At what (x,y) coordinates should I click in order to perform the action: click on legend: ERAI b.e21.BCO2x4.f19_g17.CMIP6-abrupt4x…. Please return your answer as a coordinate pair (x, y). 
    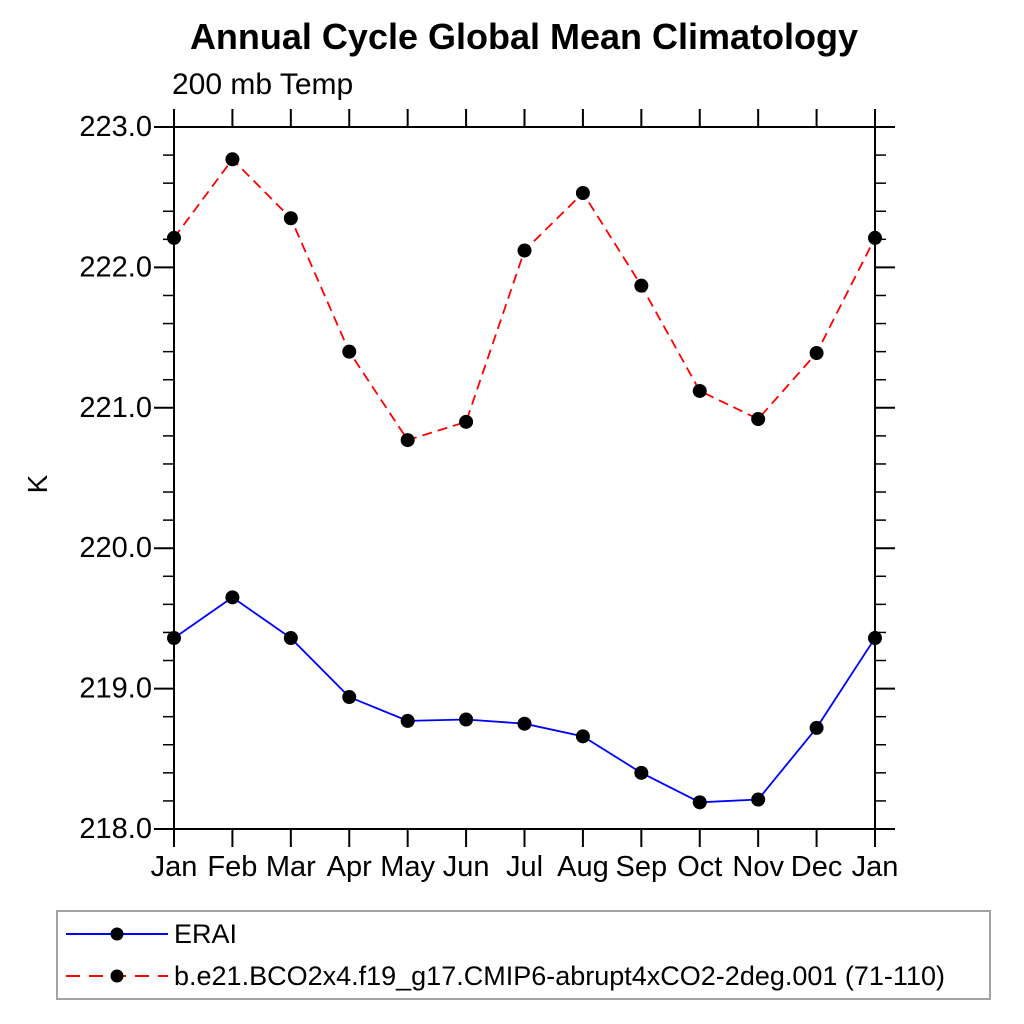
    Looking at the image, I should click on (523, 955).